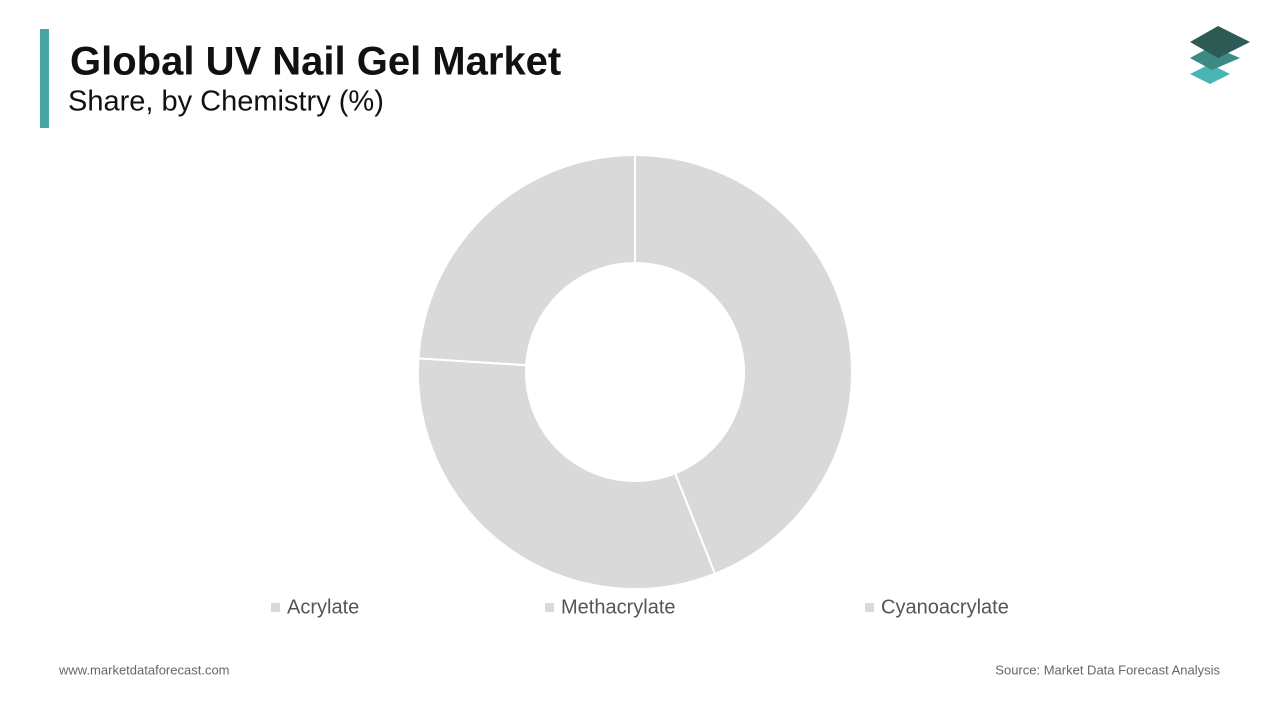 The height and width of the screenshot is (720, 1280). What do you see at coordinates (226, 102) in the screenshot?
I see `chart-subtitle: Share, by Chemistry (%)` at bounding box center [226, 102].